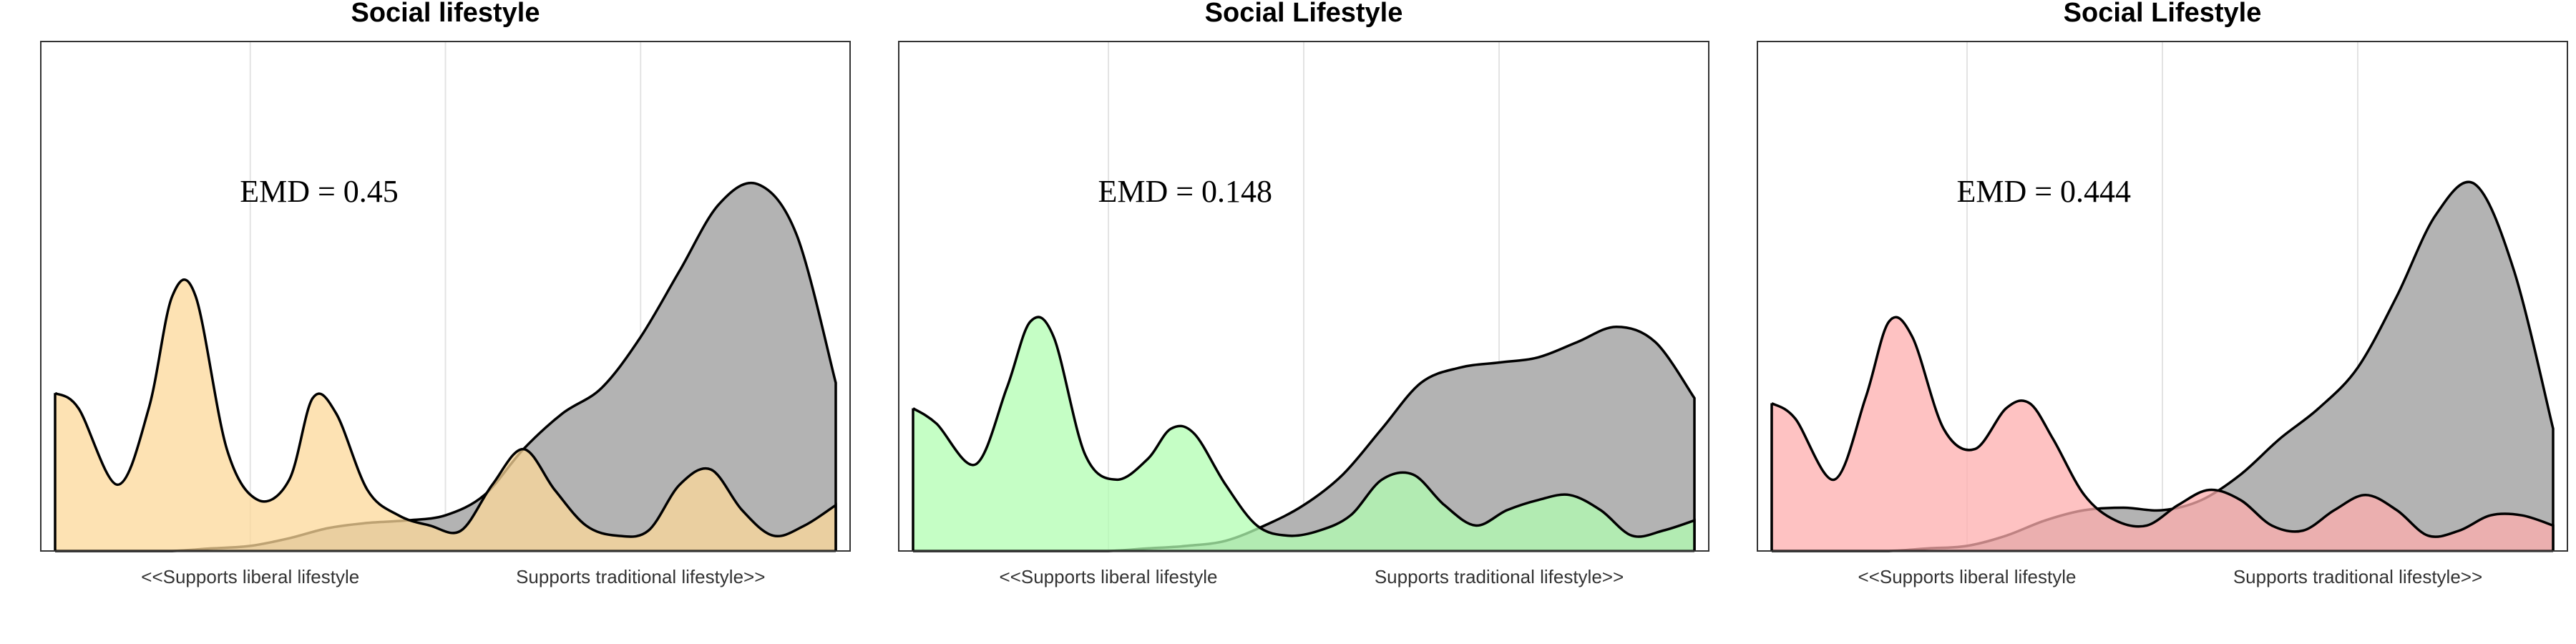 The image size is (2576, 644). What do you see at coordinates (319, 191) in the screenshot?
I see `emd-annotation: EMD = 0.45` at bounding box center [319, 191].